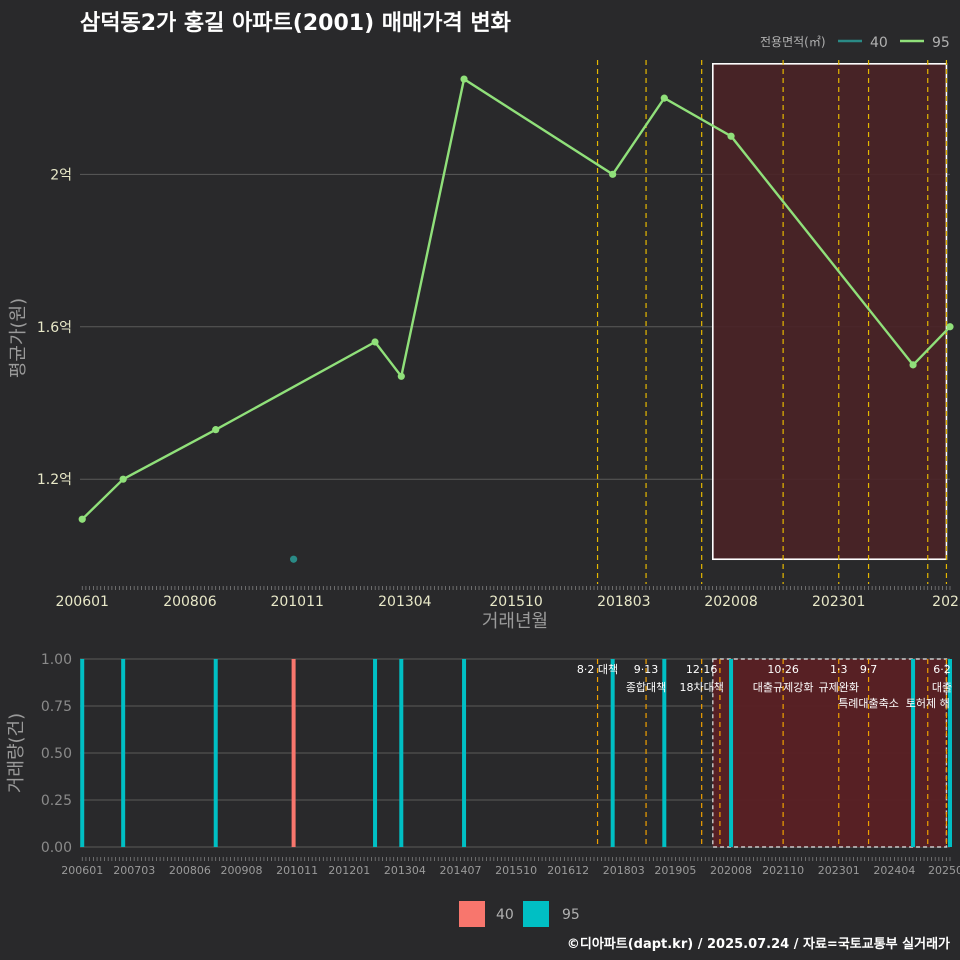  What do you see at coordinates (839, 687) in the screenshot?
I see `policy-label-line2: 규제완화` at bounding box center [839, 687].